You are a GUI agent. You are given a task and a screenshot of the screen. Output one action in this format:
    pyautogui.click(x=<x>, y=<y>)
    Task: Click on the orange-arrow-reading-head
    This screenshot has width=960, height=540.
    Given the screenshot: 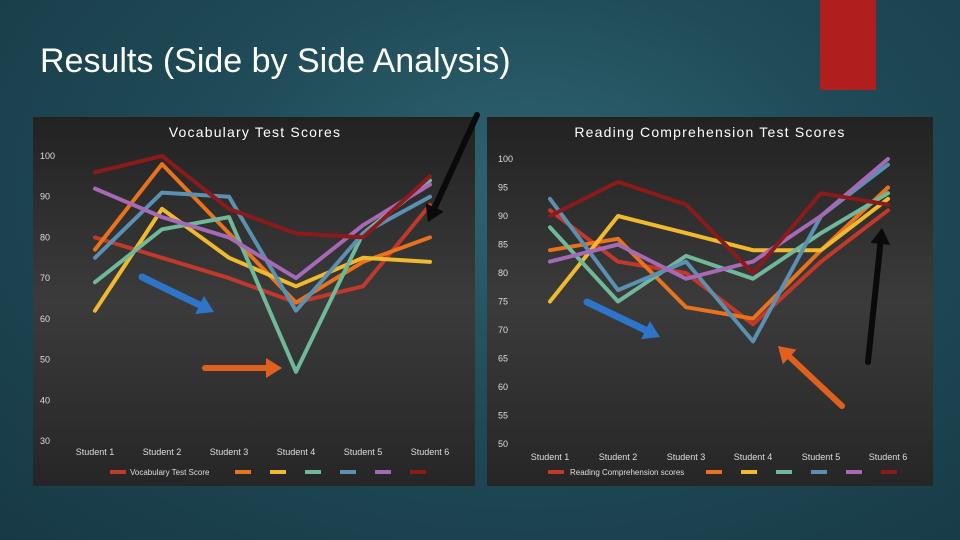 What is the action you would take?
    pyautogui.click(x=787, y=355)
    